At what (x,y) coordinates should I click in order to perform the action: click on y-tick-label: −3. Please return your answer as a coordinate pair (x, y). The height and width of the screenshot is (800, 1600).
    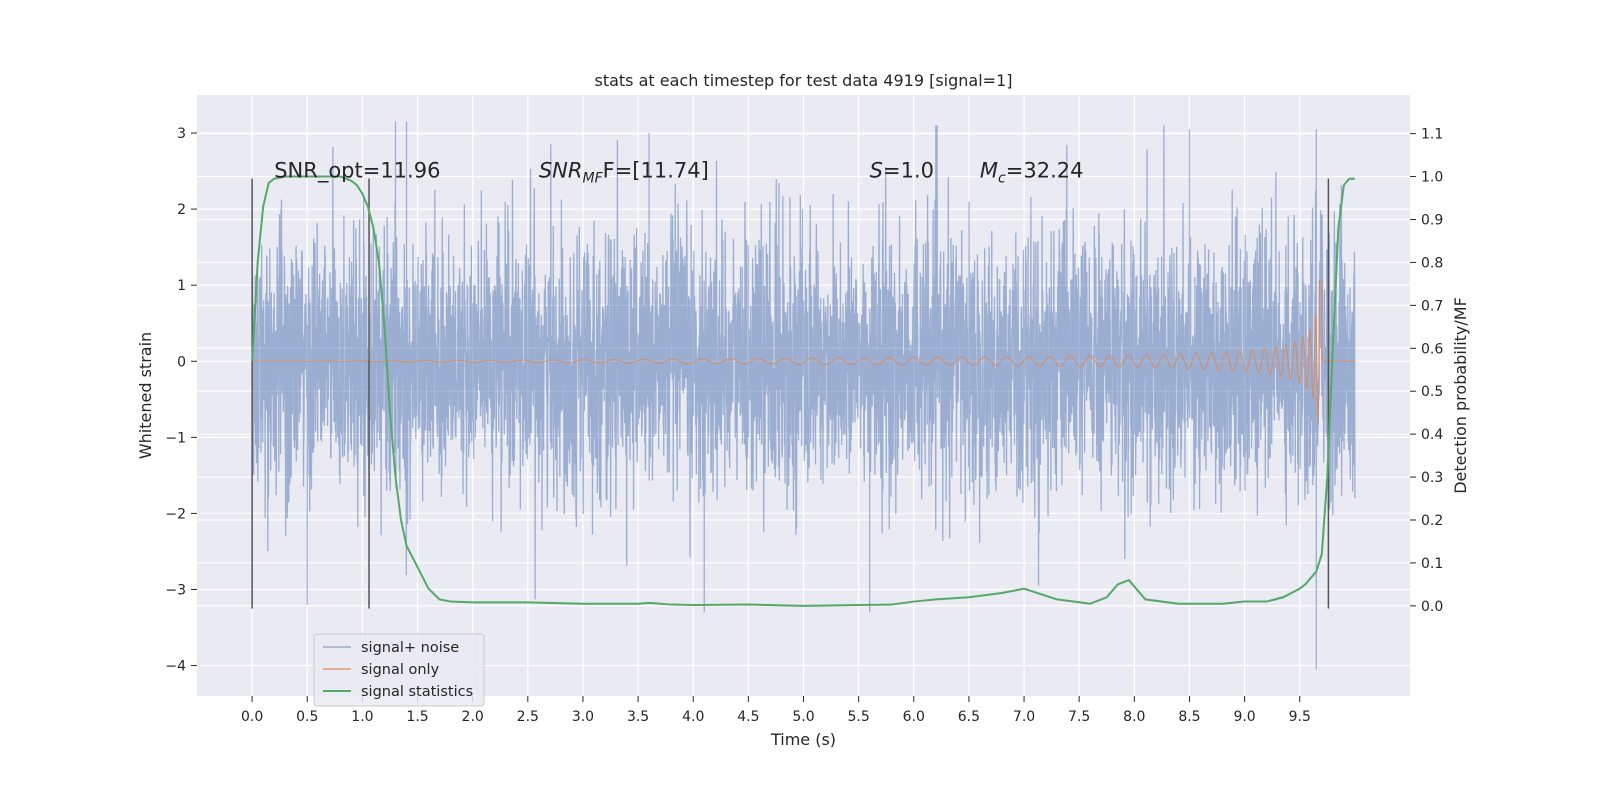
    Looking at the image, I should click on (175, 590).